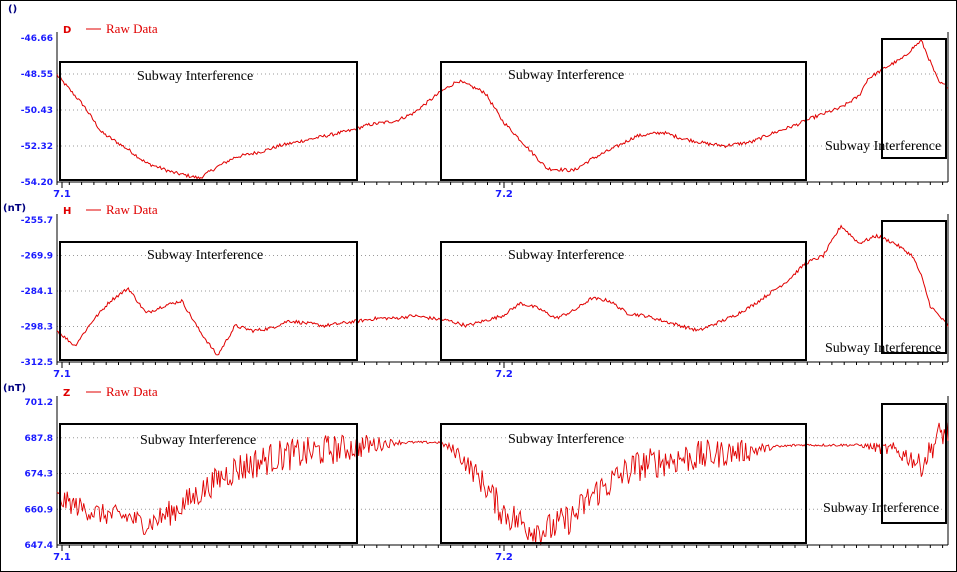 This screenshot has width=957, height=572. What do you see at coordinates (37, 39) in the screenshot?
I see `y-tick-label: -46.66` at bounding box center [37, 39].